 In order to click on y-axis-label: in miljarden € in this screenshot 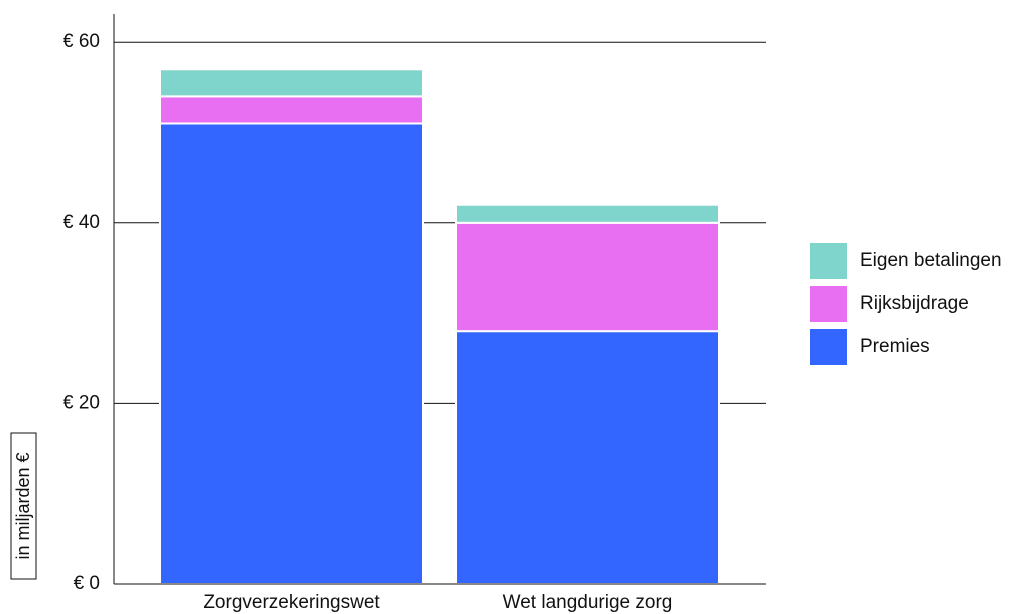, I will do `click(23, 506)`.